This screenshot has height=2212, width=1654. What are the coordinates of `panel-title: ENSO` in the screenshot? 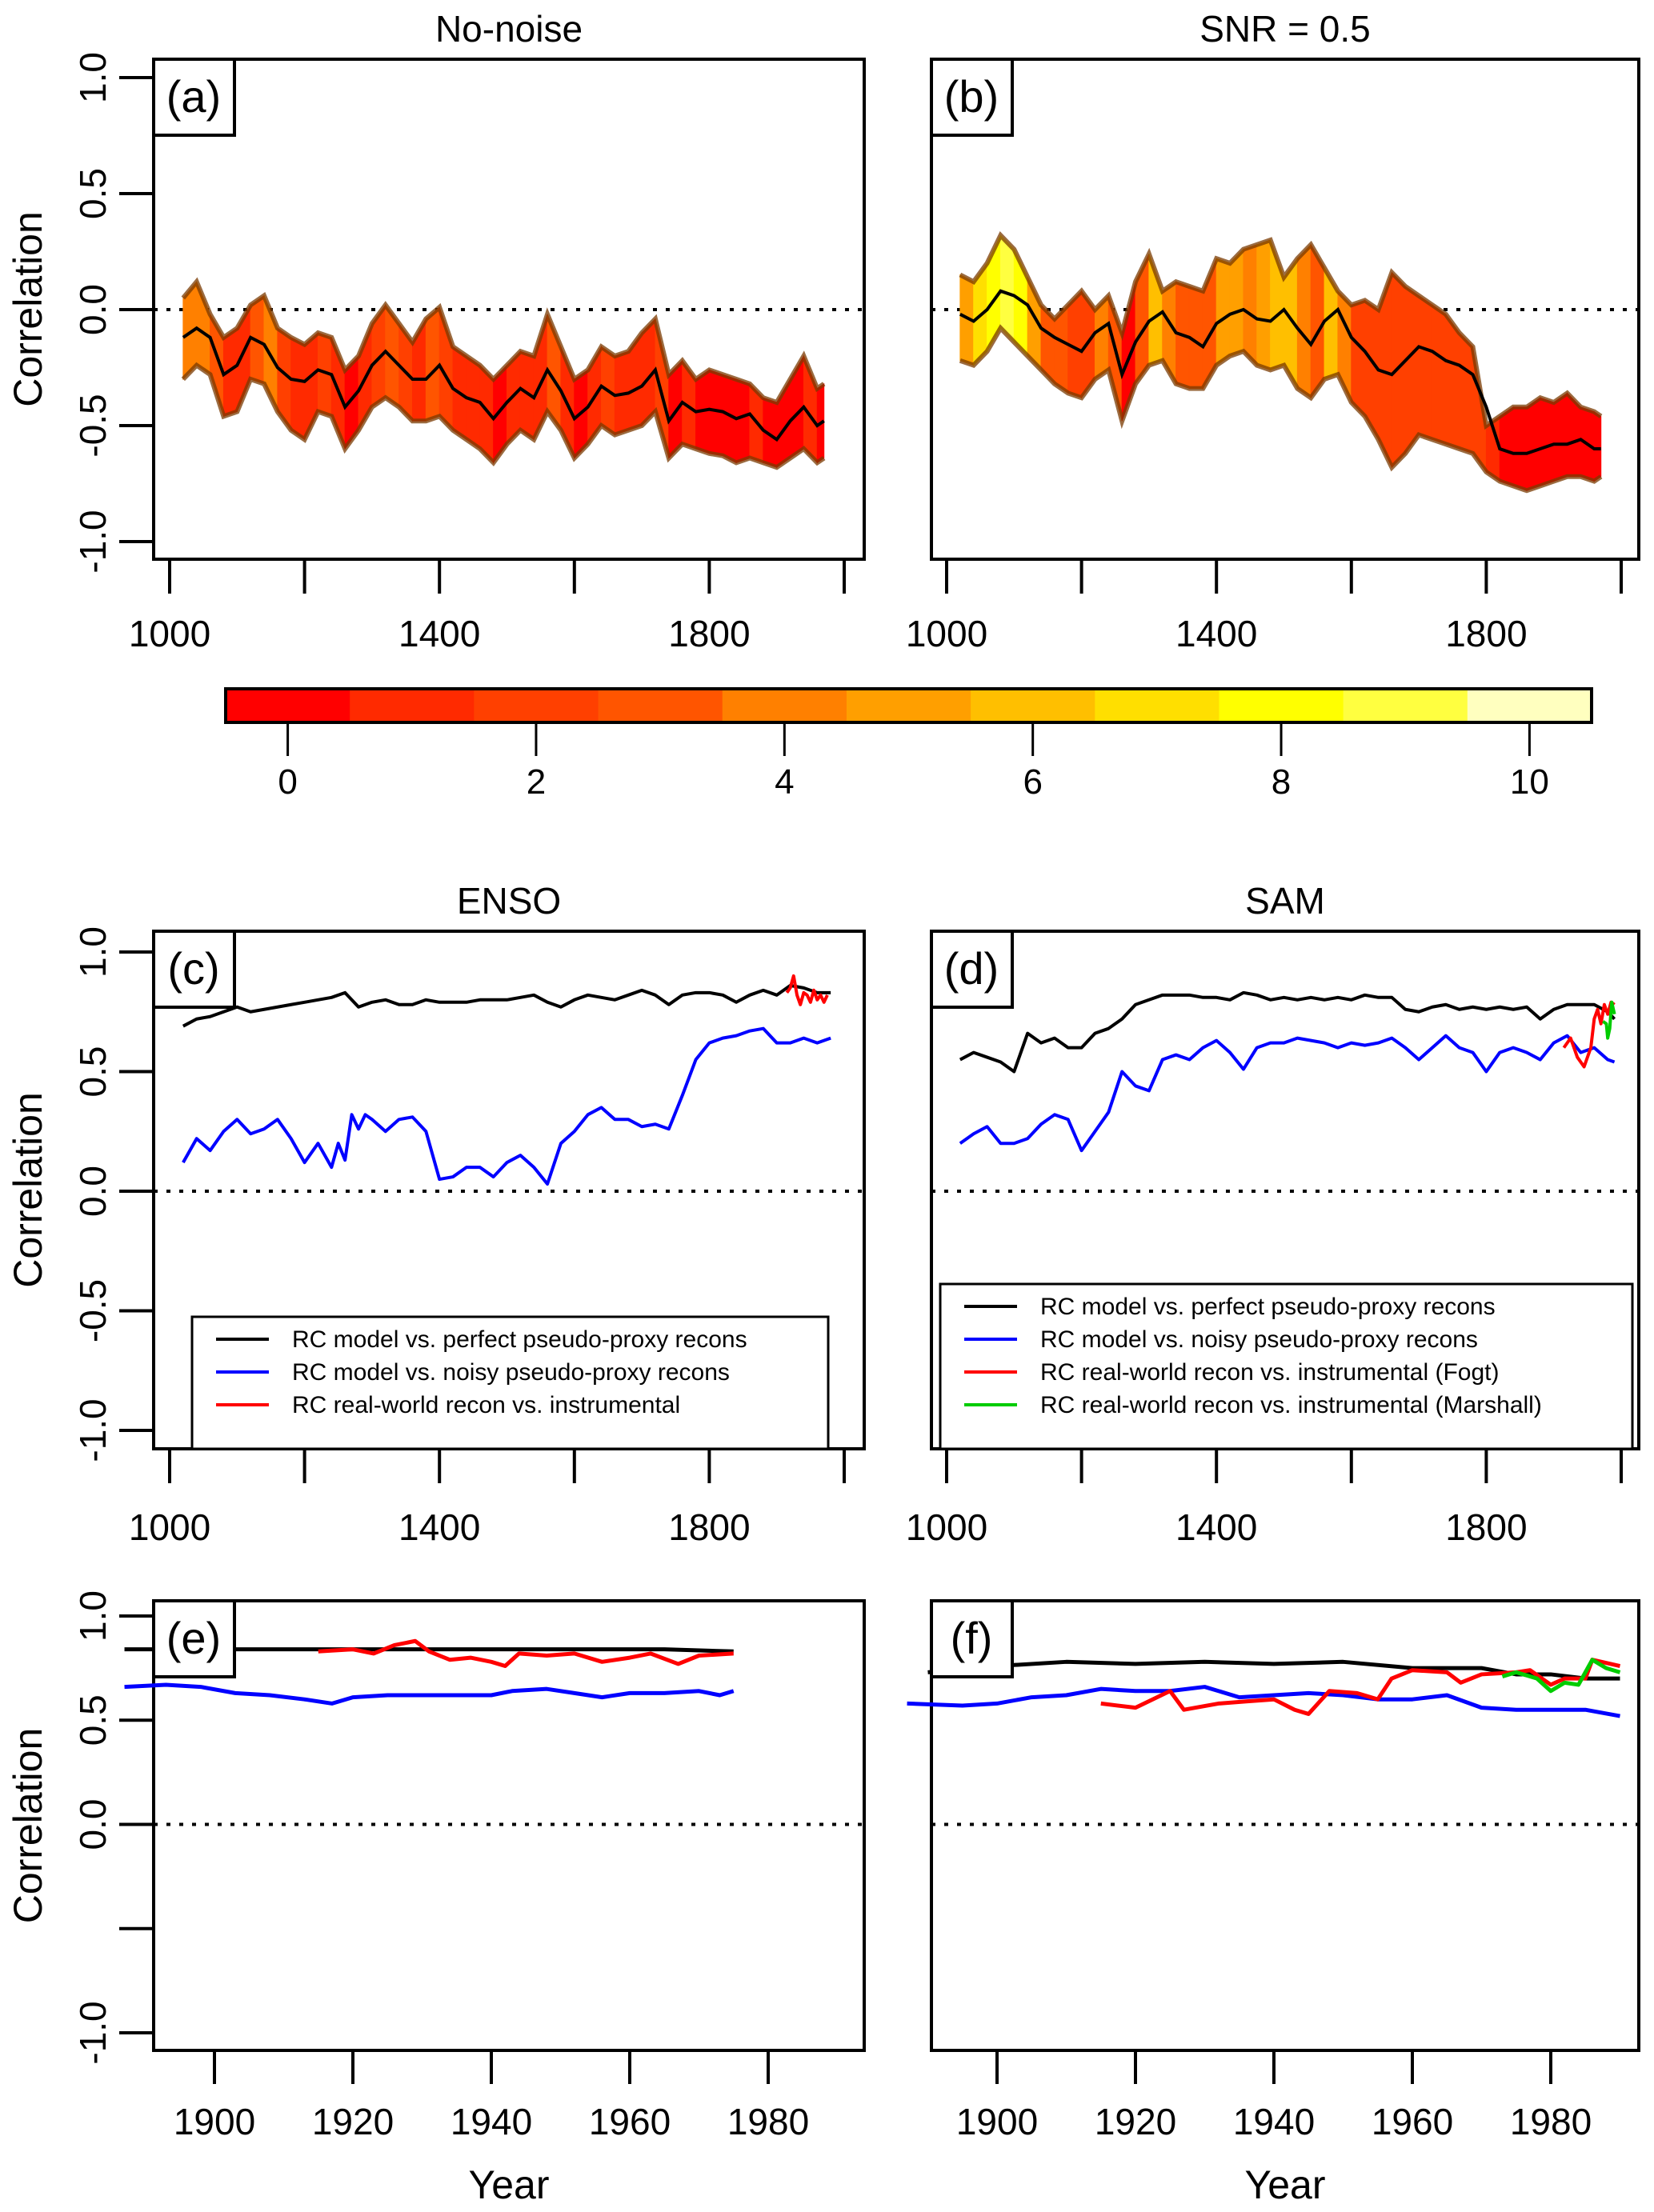 It's located at (509, 901).